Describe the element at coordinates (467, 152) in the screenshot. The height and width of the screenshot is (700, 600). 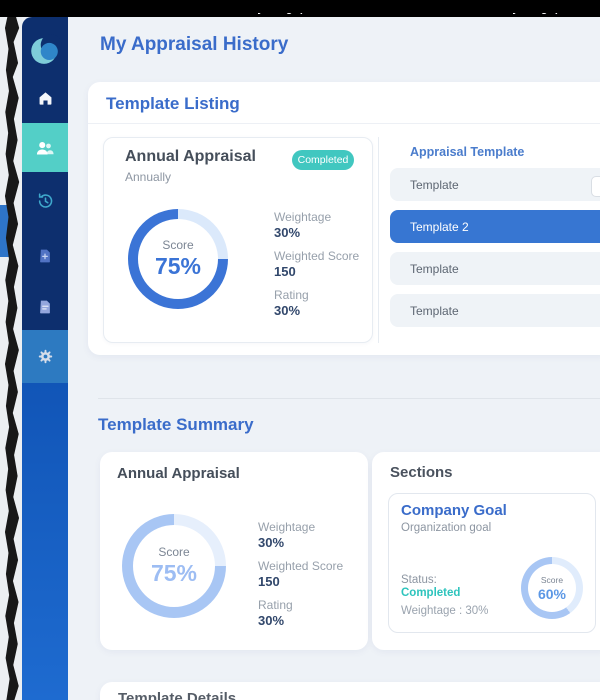
I see `appraisal-template-label: Appraisal Template` at that location.